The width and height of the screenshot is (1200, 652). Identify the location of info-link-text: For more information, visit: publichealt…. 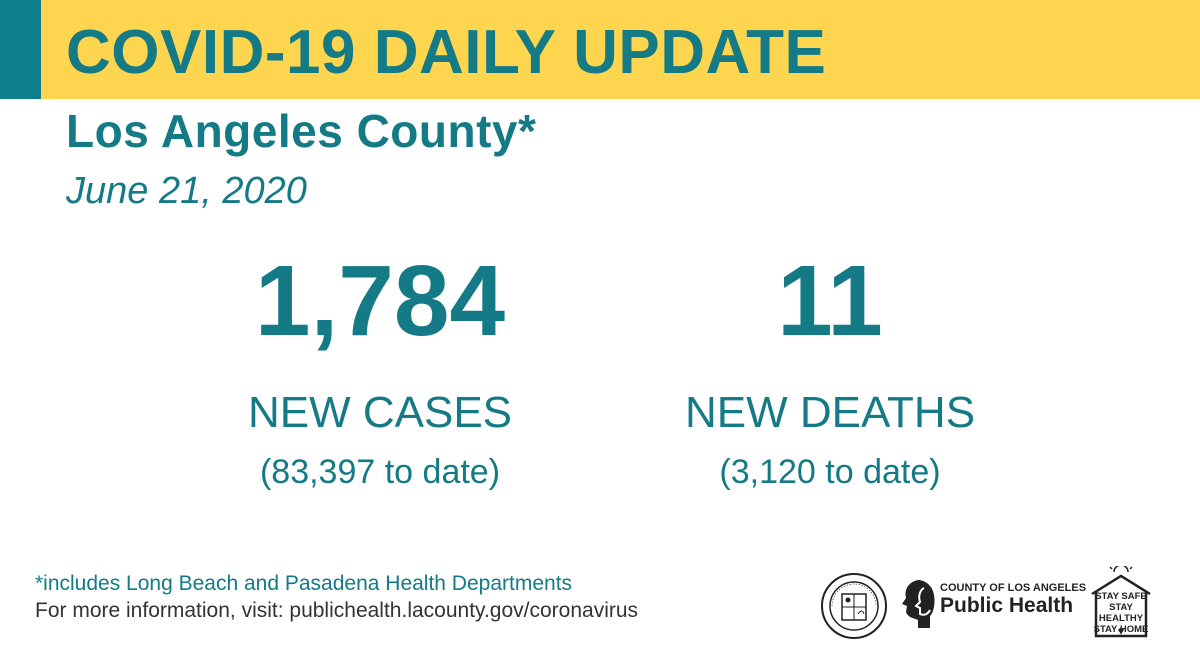
(337, 610).